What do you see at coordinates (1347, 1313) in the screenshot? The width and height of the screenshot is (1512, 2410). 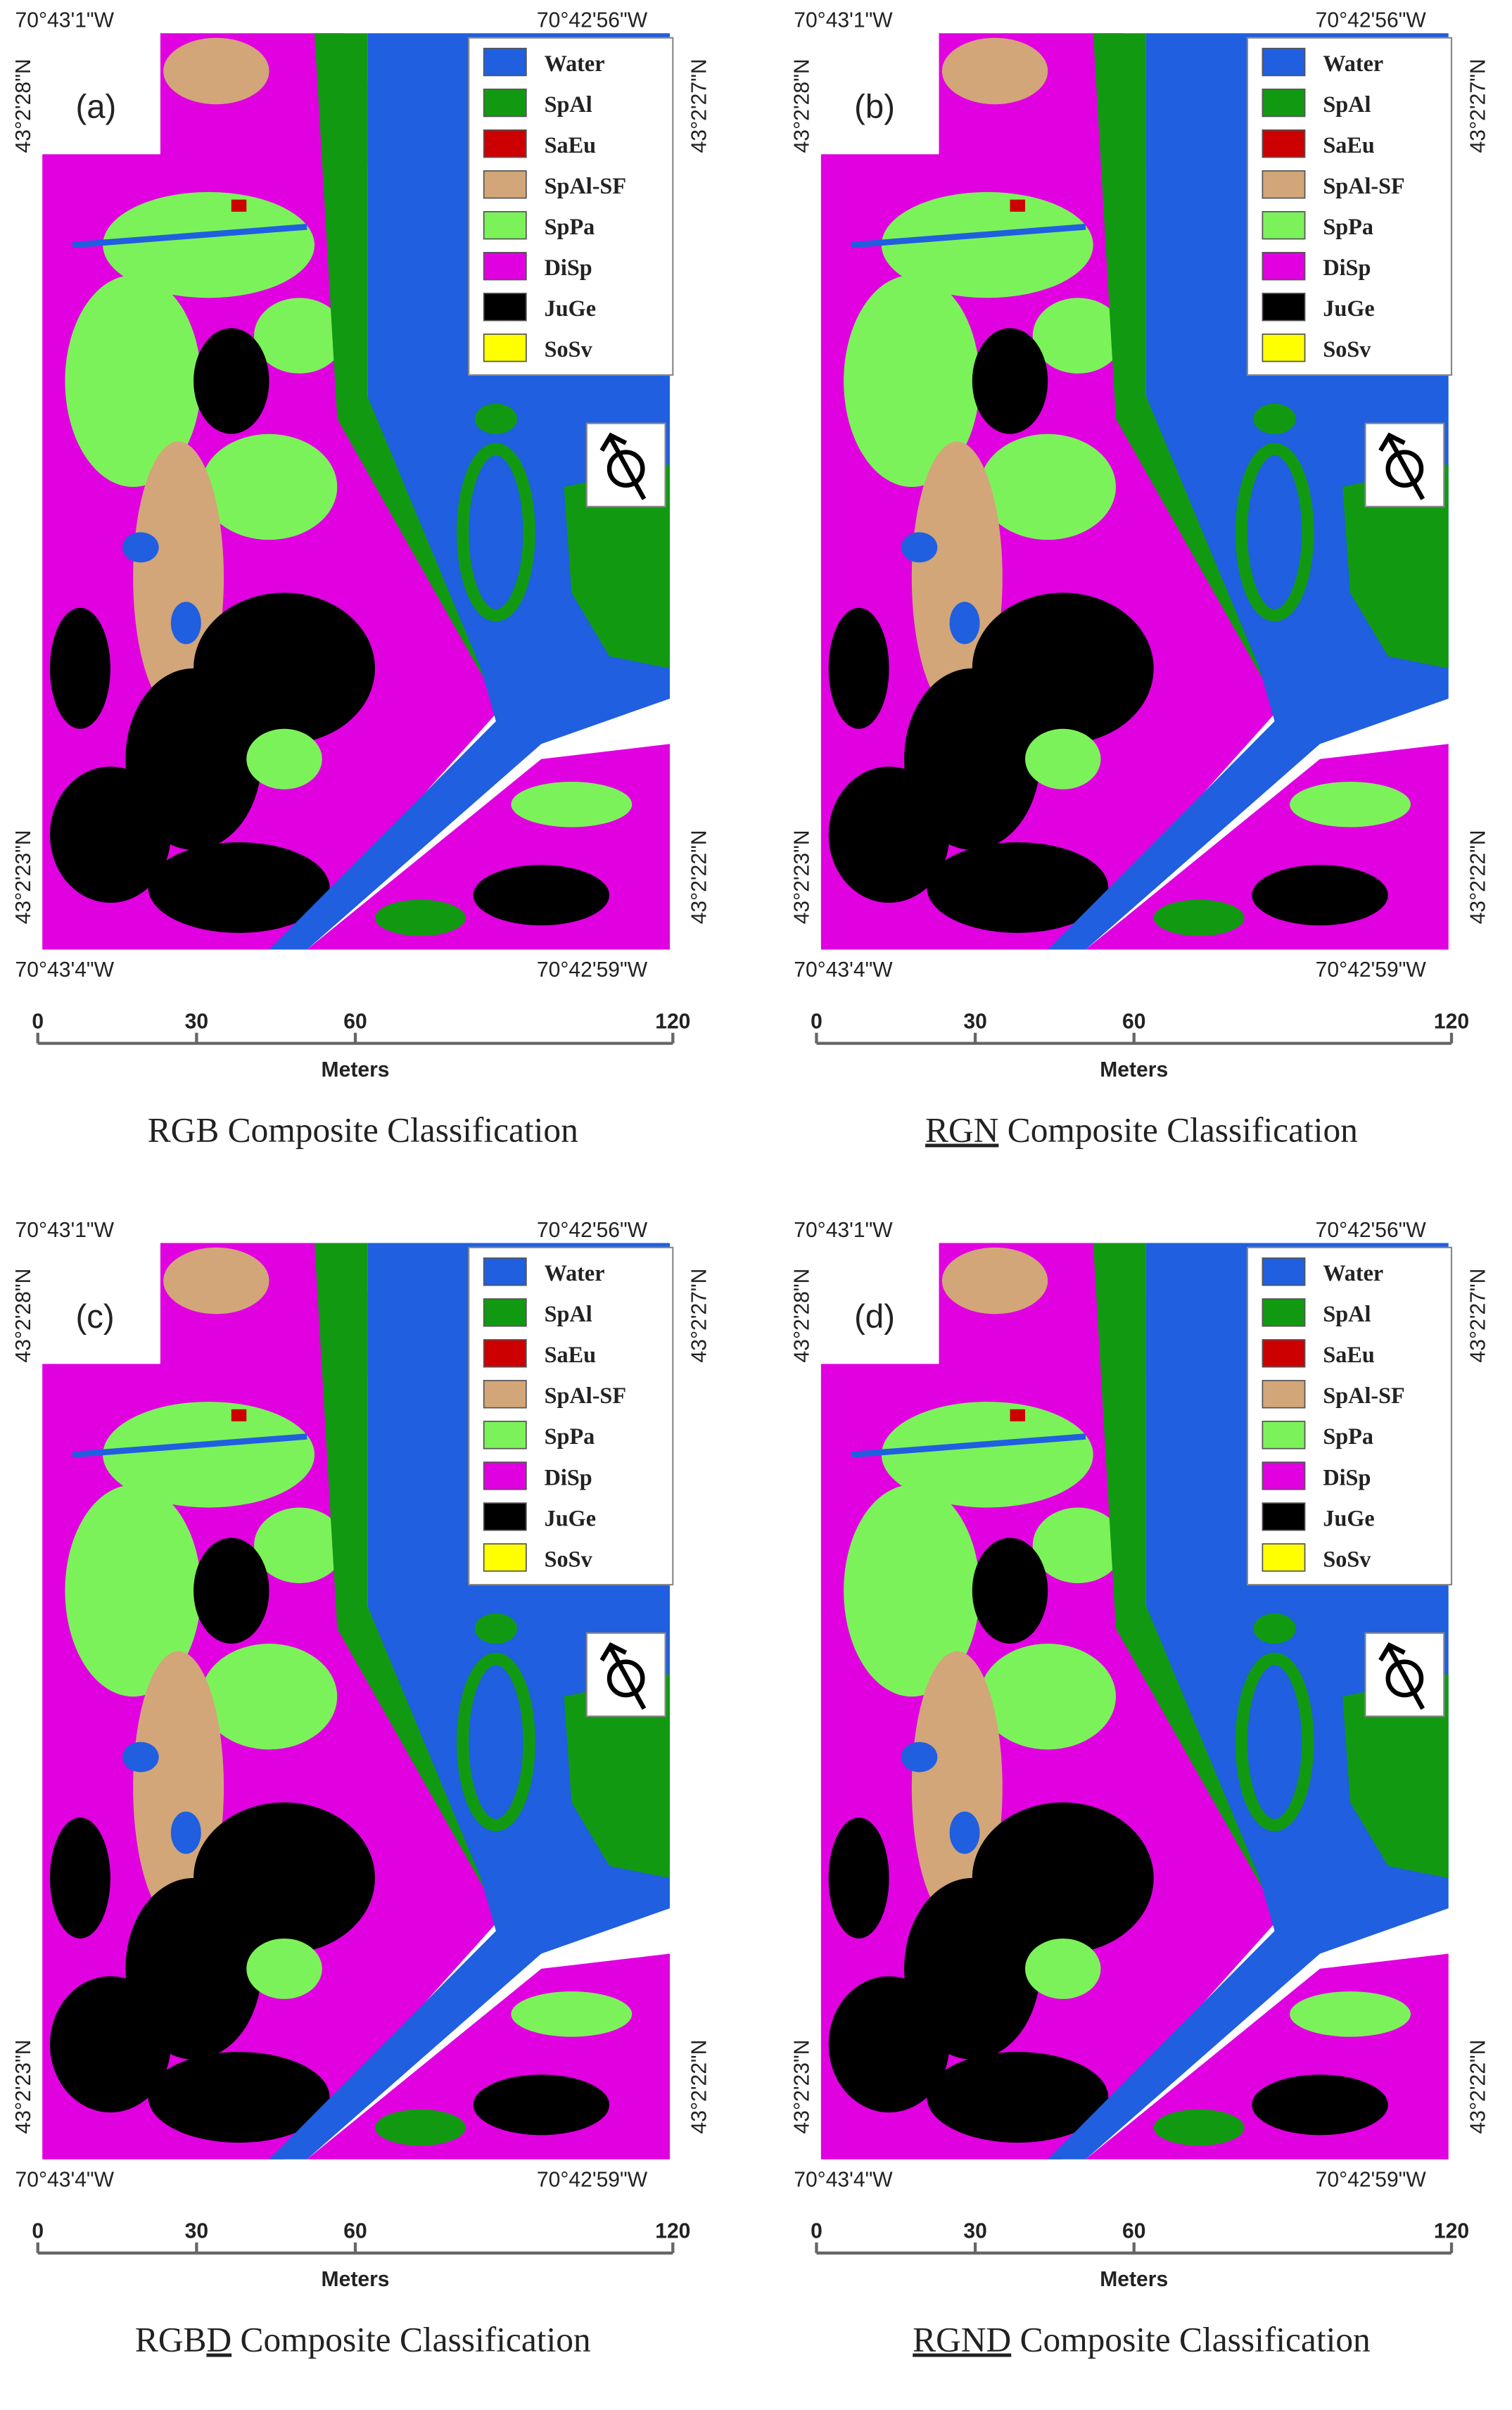 I see `legend-label: SpAl` at bounding box center [1347, 1313].